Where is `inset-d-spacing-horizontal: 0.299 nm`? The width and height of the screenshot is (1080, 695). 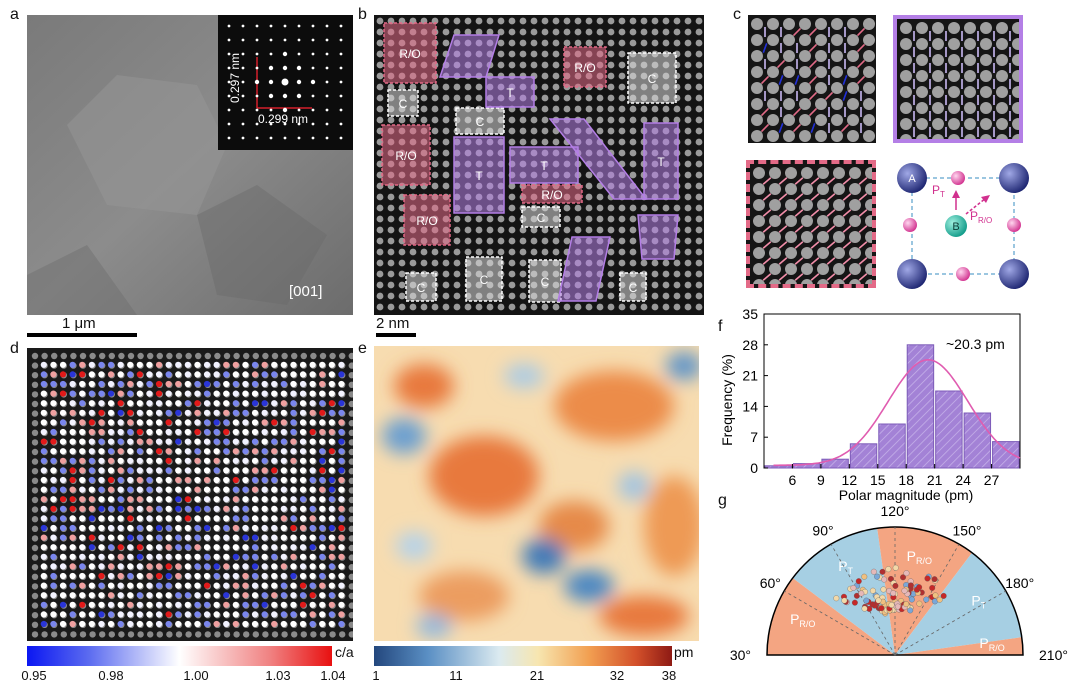 inset-d-spacing-horizontal: 0.299 nm is located at coordinates (283, 119).